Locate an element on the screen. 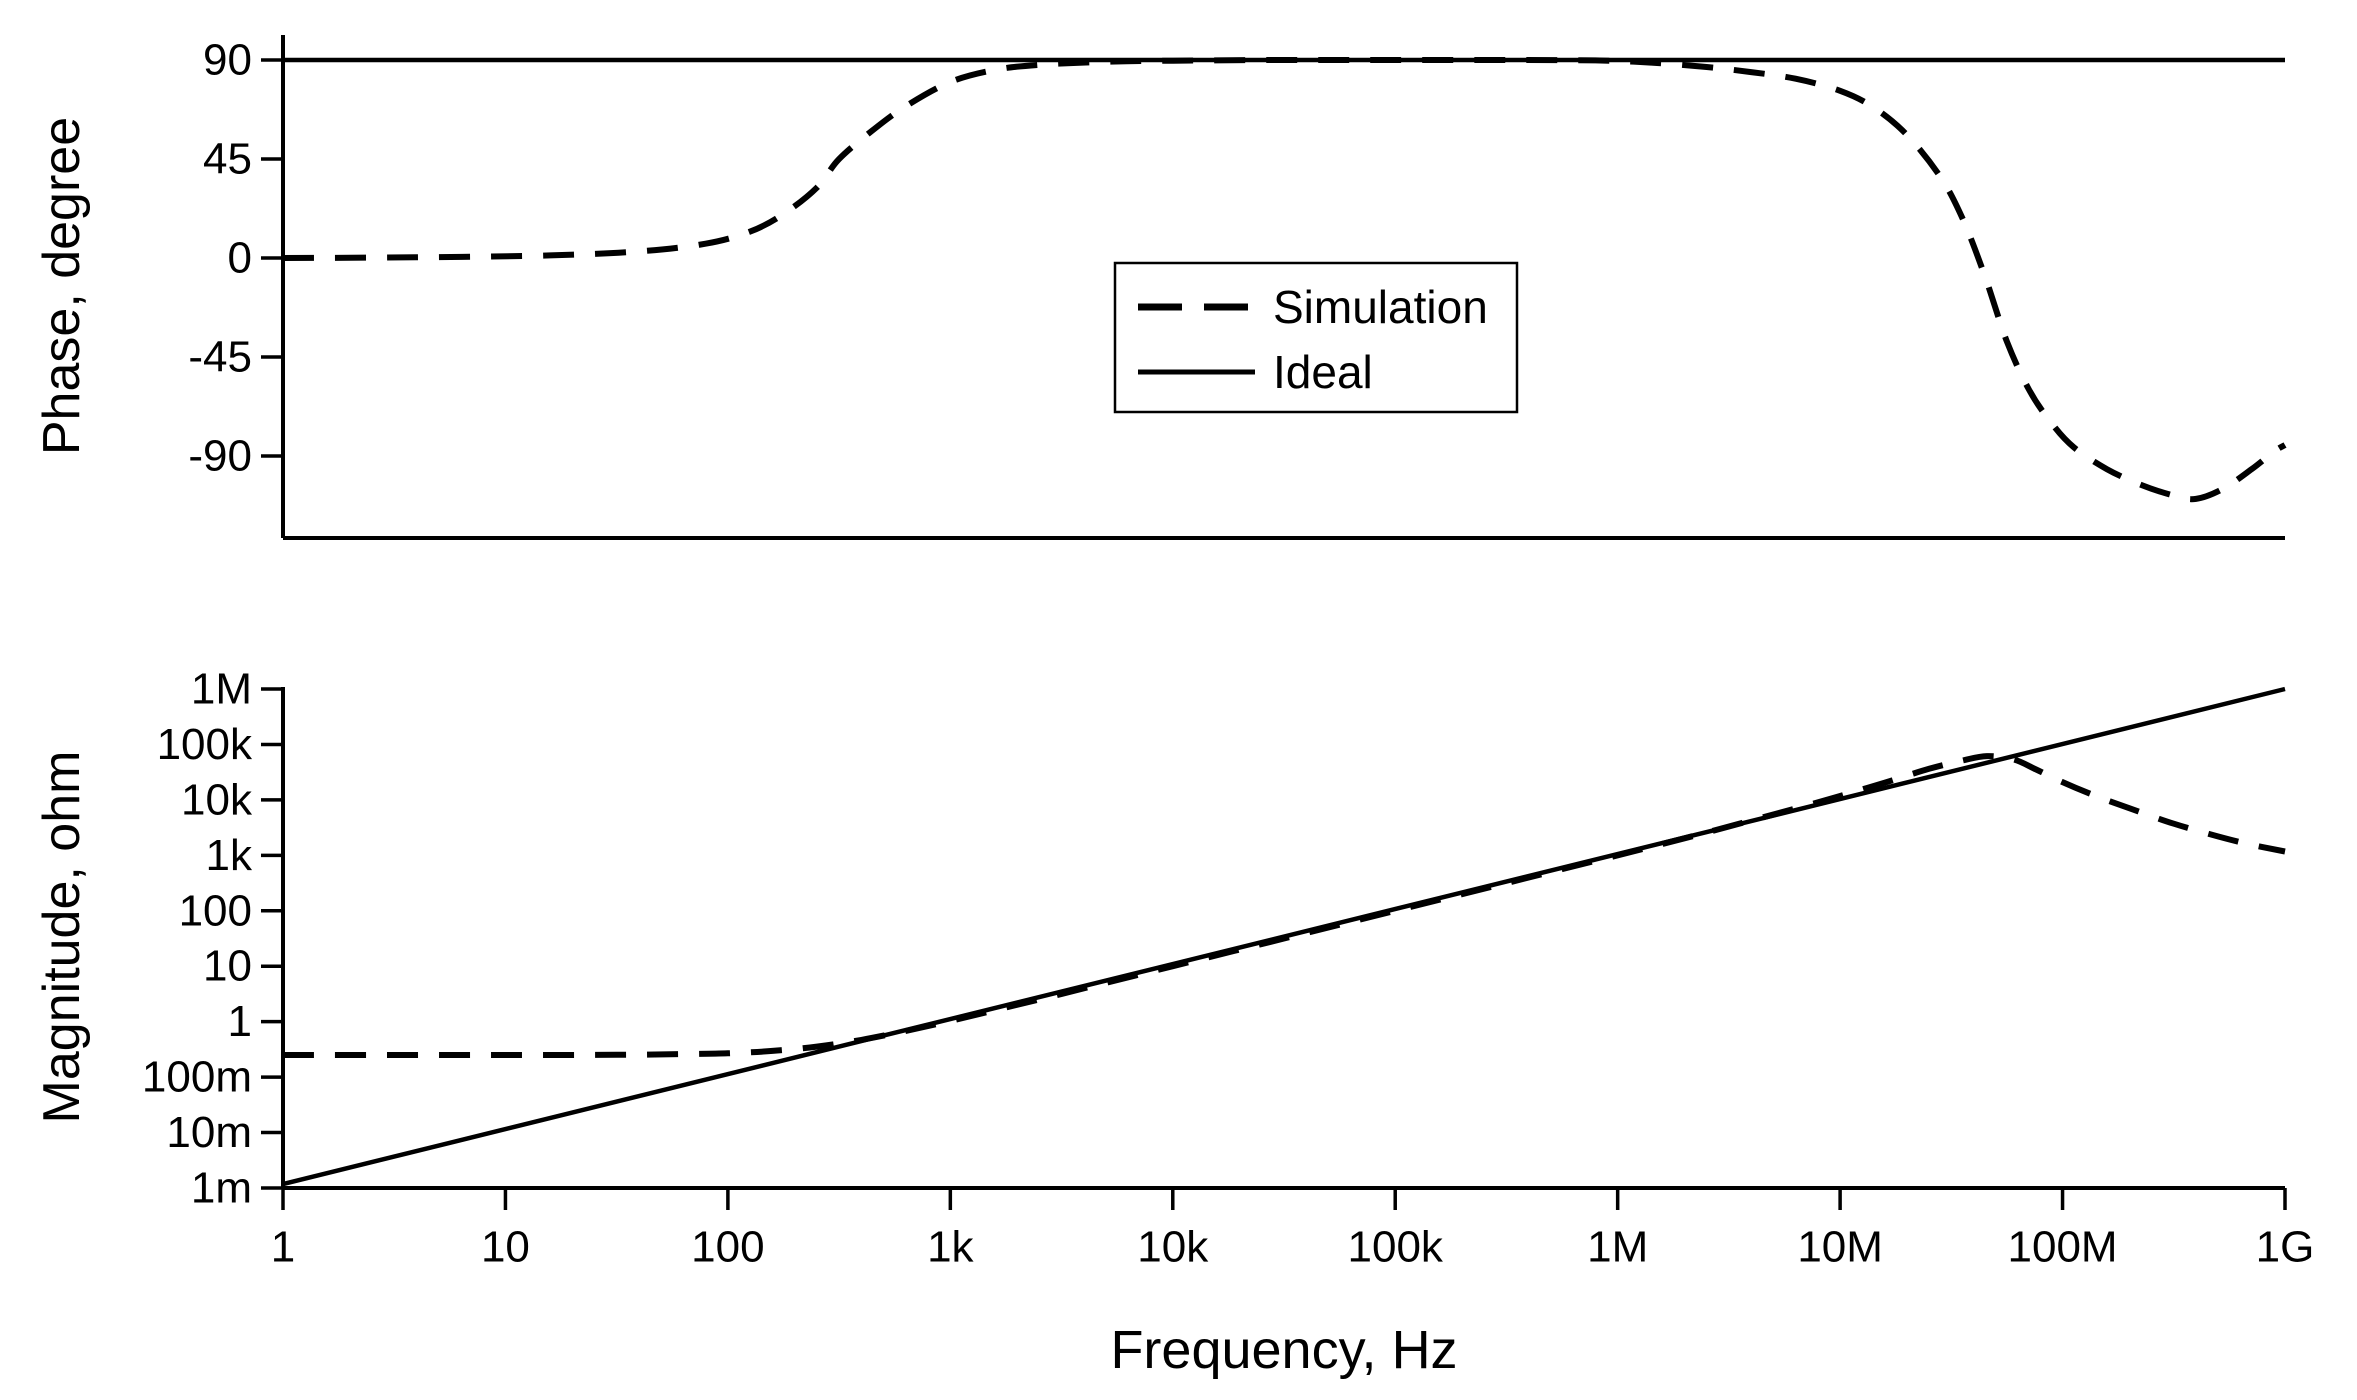 The width and height of the screenshot is (2357, 1400). magnitude-y-tick-label: 1 is located at coordinates (240, 1021).